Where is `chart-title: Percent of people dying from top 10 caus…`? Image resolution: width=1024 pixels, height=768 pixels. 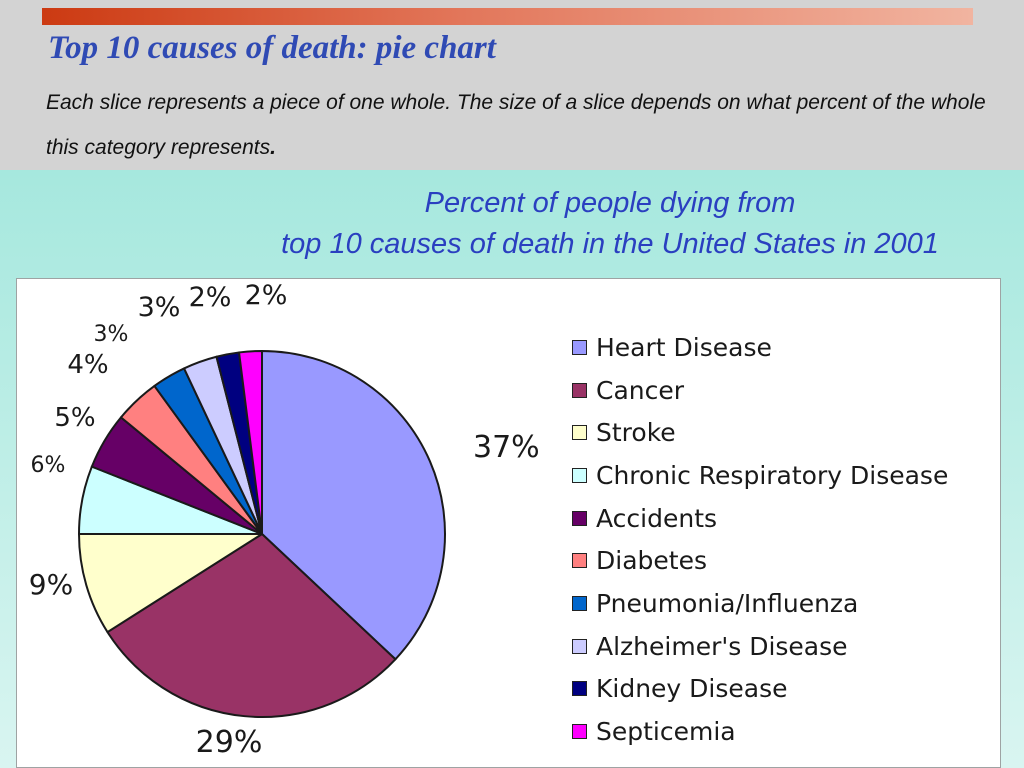
chart-title: Percent of people dying from top 10 caus… is located at coordinates (610, 224).